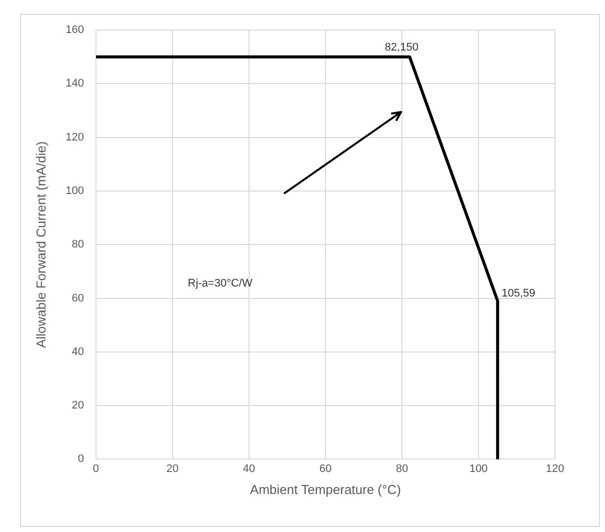 The image size is (605, 532). What do you see at coordinates (220, 283) in the screenshot?
I see `annotation: Rj-a=30°C/W` at bounding box center [220, 283].